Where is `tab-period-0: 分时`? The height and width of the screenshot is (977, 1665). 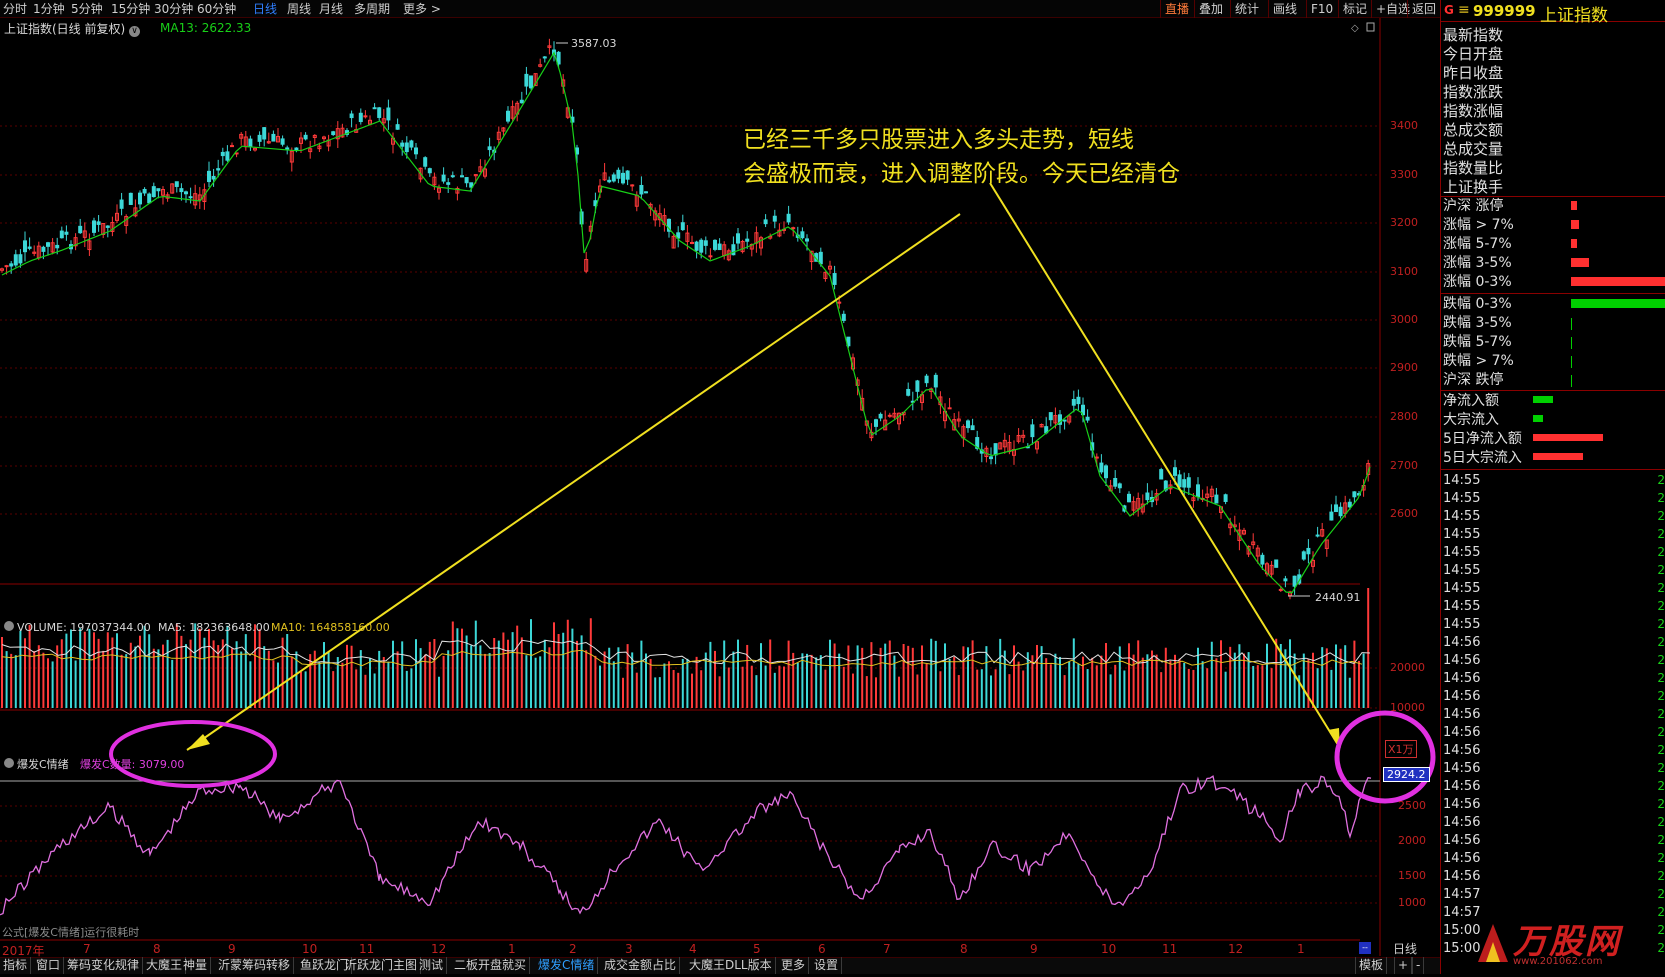
tab-period-0: 分时 is located at coordinates (15, 9).